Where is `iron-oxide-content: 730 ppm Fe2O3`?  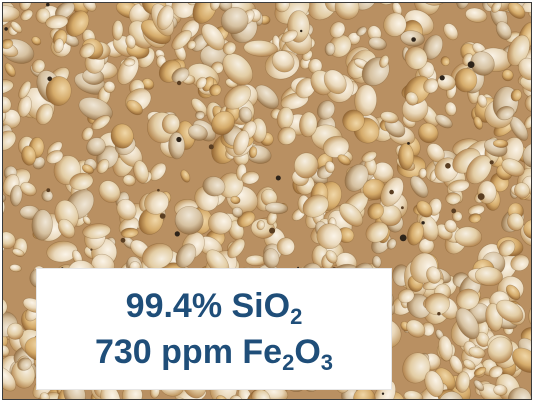
iron-oxide-content: 730 ppm Fe2O3 is located at coordinates (214, 352).